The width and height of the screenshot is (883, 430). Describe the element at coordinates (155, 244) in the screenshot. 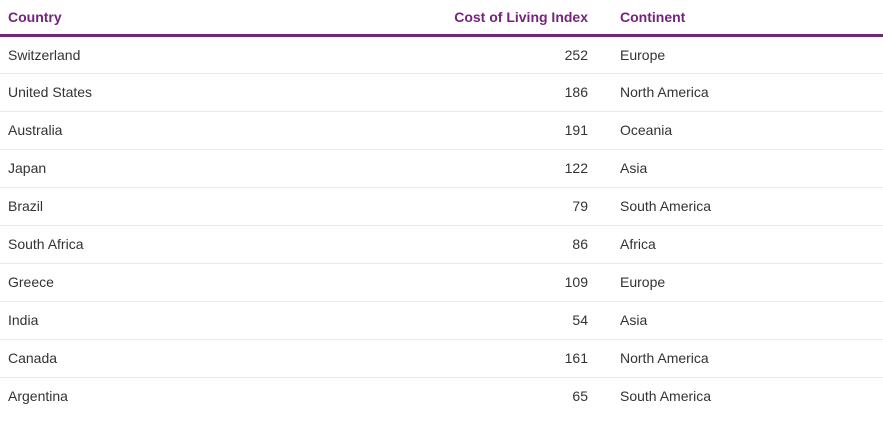

I see `cell-country: South Africa` at that location.